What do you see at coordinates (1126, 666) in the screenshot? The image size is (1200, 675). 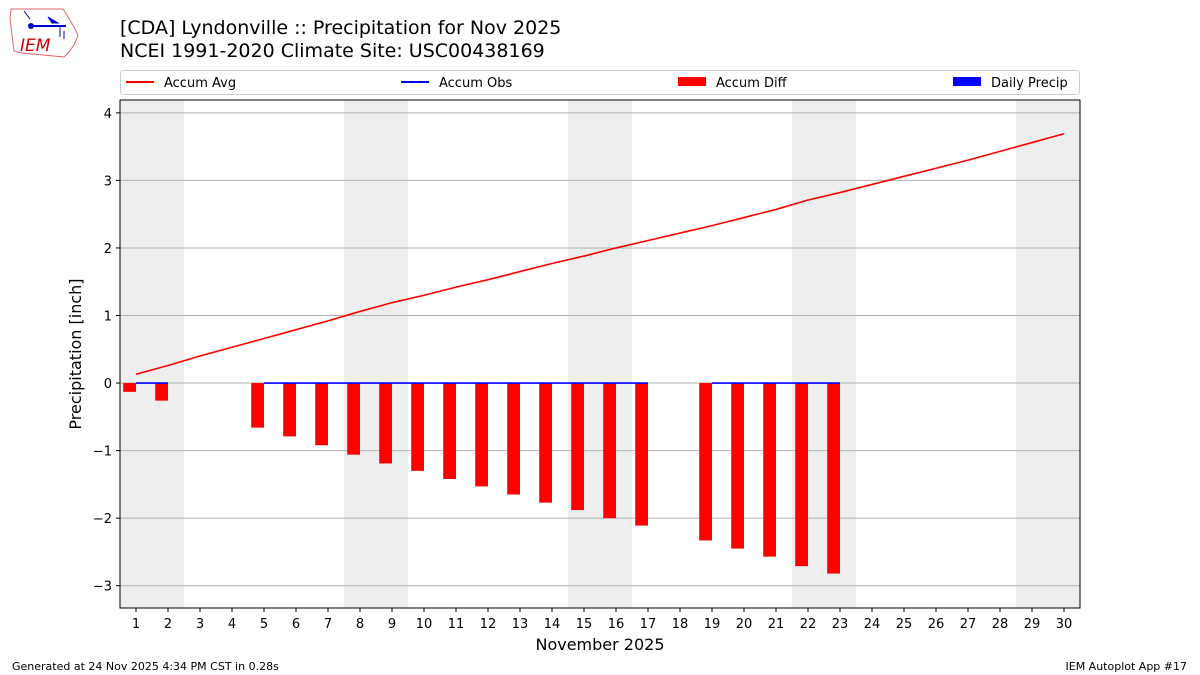 I see `footer-app: IEM Autoplot App #17` at bounding box center [1126, 666].